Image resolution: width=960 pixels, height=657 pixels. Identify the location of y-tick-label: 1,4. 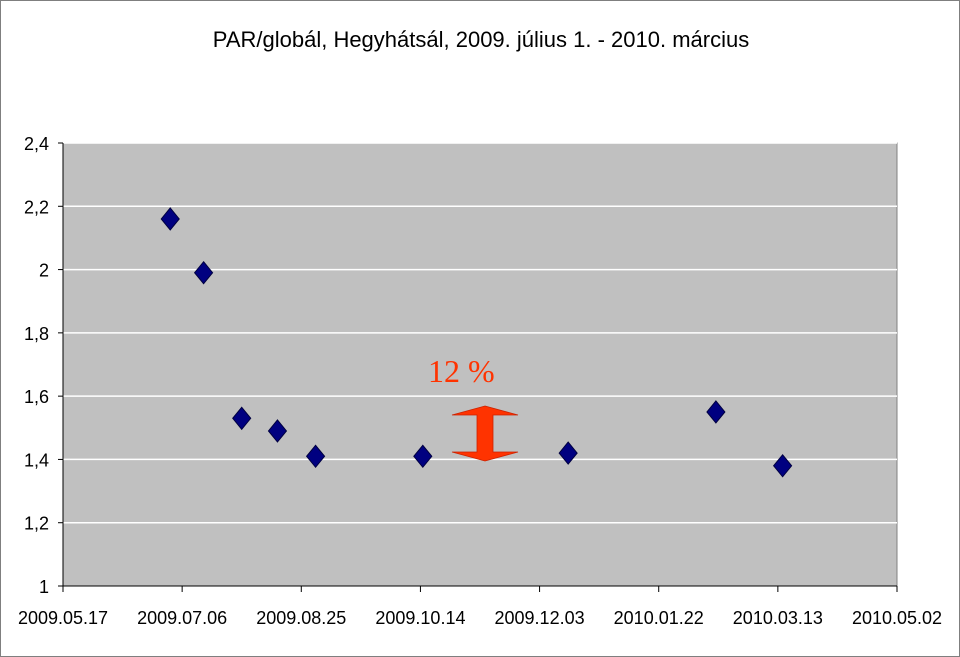
(36, 460).